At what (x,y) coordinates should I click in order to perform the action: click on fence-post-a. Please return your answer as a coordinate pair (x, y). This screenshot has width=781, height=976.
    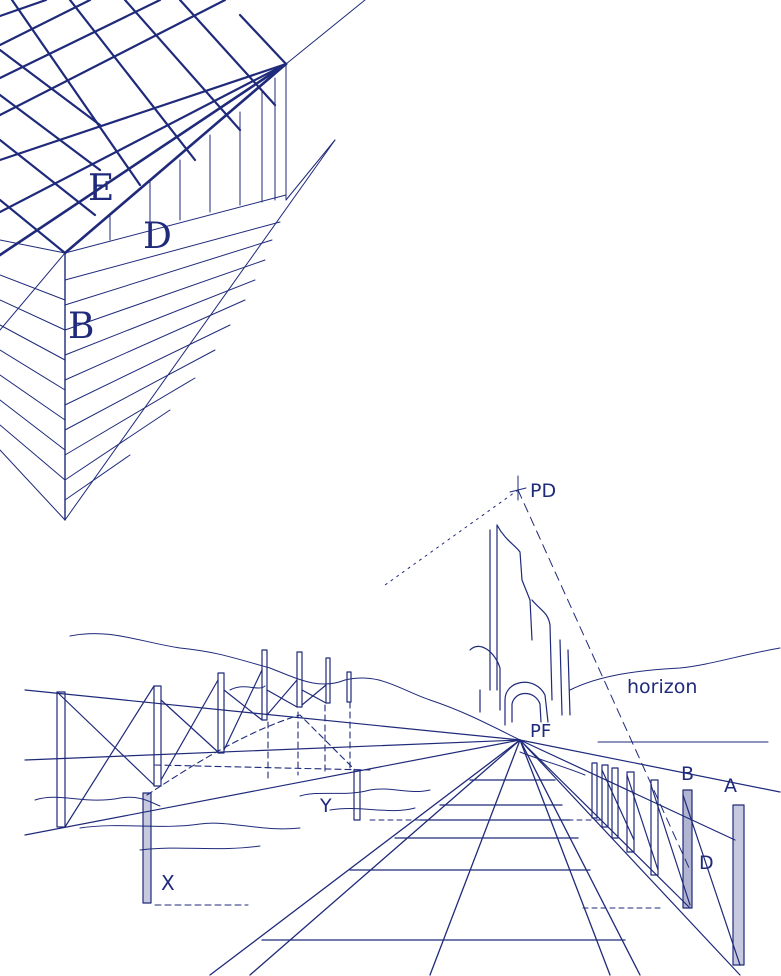
    Looking at the image, I should click on (738, 885).